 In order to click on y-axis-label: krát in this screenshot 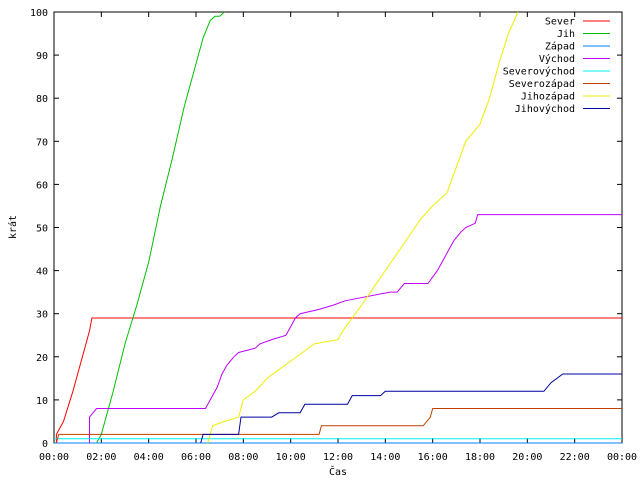, I will do `click(13, 227)`.